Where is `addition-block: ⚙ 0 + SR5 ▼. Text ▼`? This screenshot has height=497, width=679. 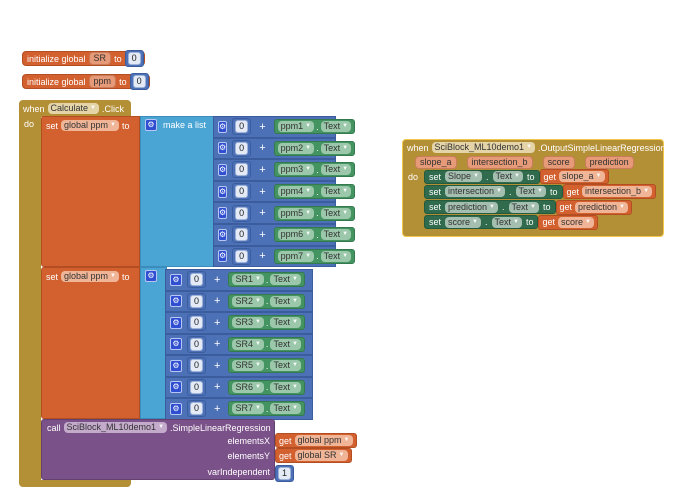 addition-block: ⚙ 0 + SR5 ▼. Text ▼ is located at coordinates (239, 366).